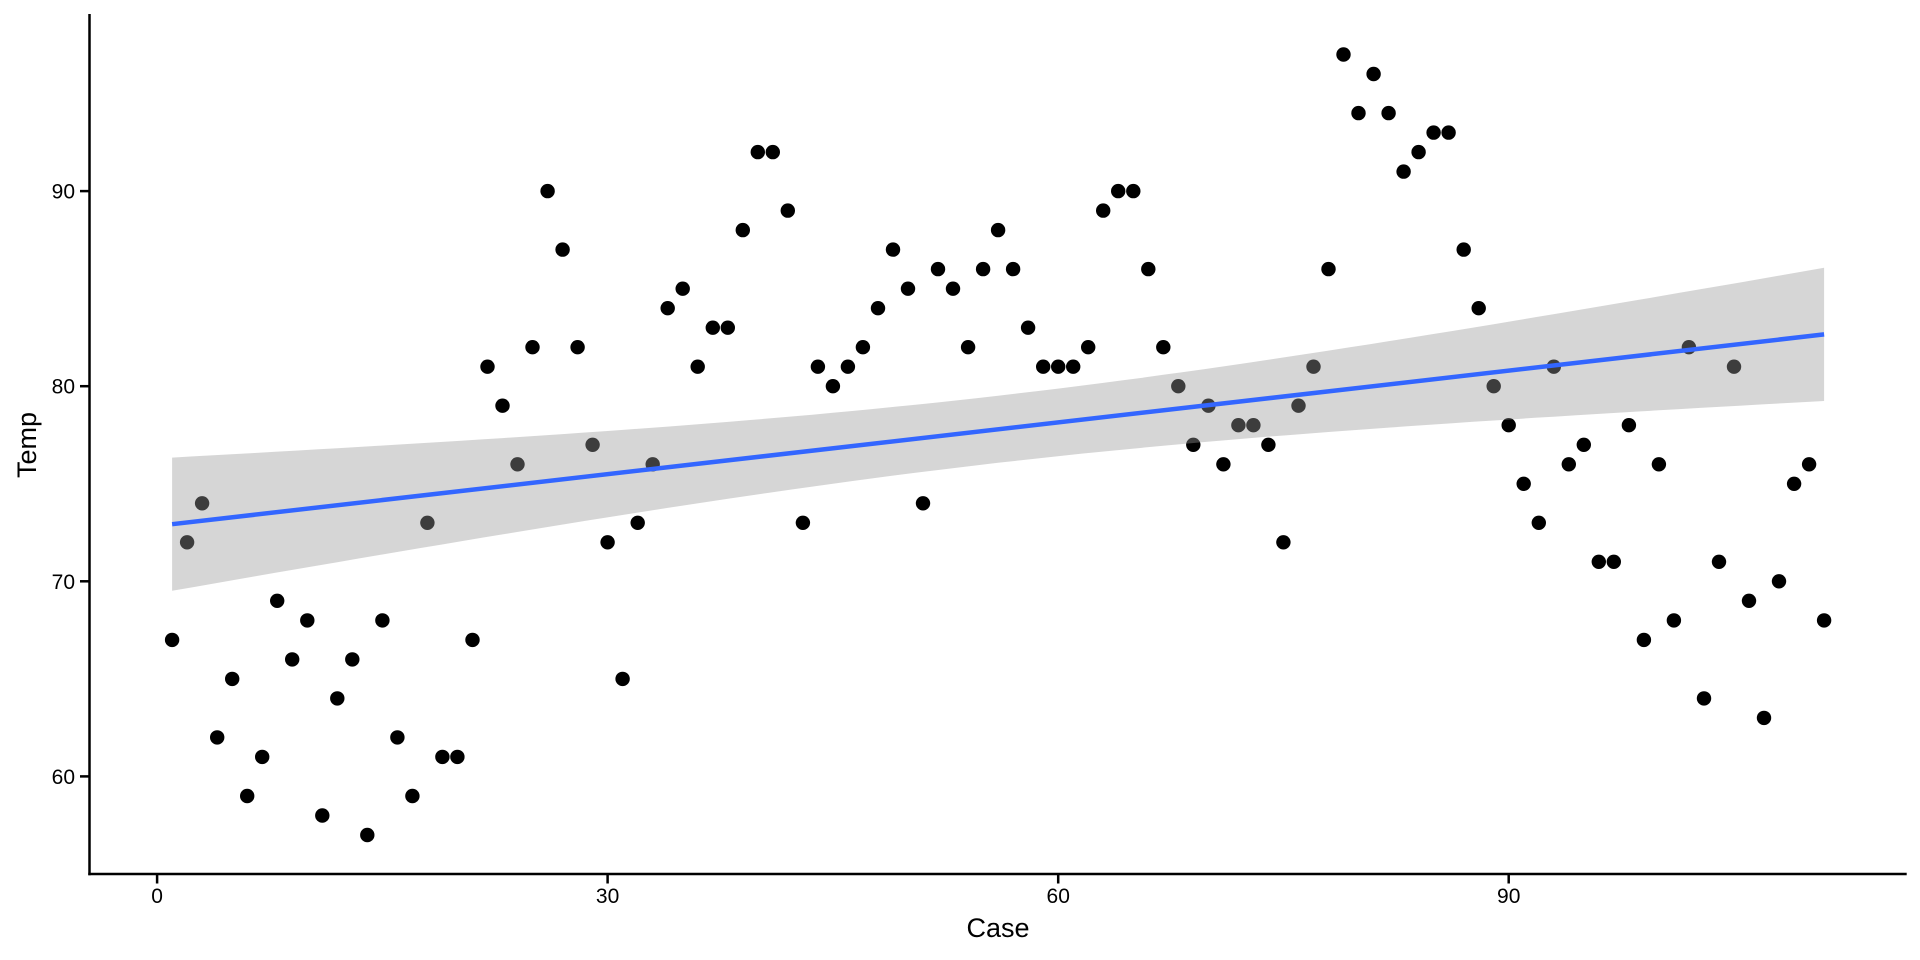 Image resolution: width=1920 pixels, height=960 pixels. I want to click on x-tick-label: 30, so click(607, 896).